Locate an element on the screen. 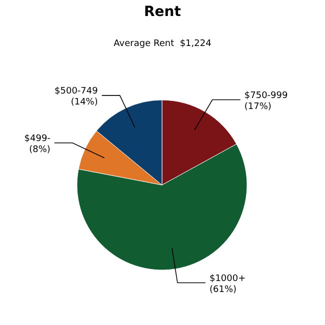  data-label: (17%) is located at coordinates (258, 107).